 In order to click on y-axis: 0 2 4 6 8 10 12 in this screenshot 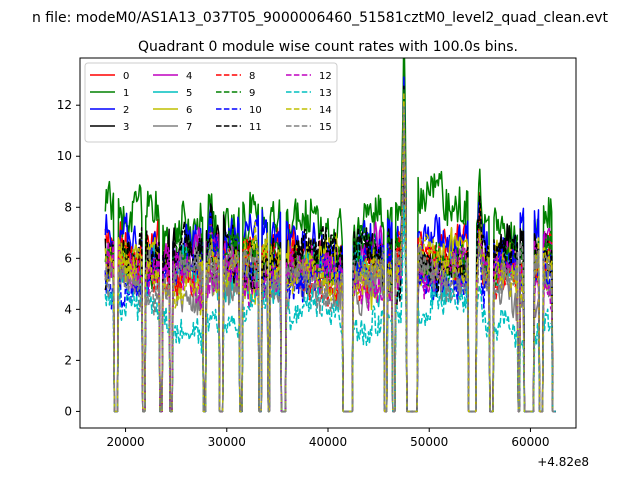, I will do `click(68, 258)`.